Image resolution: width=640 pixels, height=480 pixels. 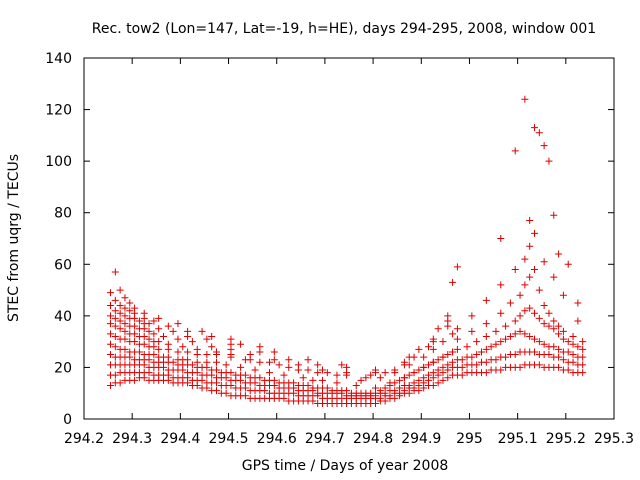 What do you see at coordinates (566, 439) in the screenshot?
I see `x-tick-label: 295.2` at bounding box center [566, 439].